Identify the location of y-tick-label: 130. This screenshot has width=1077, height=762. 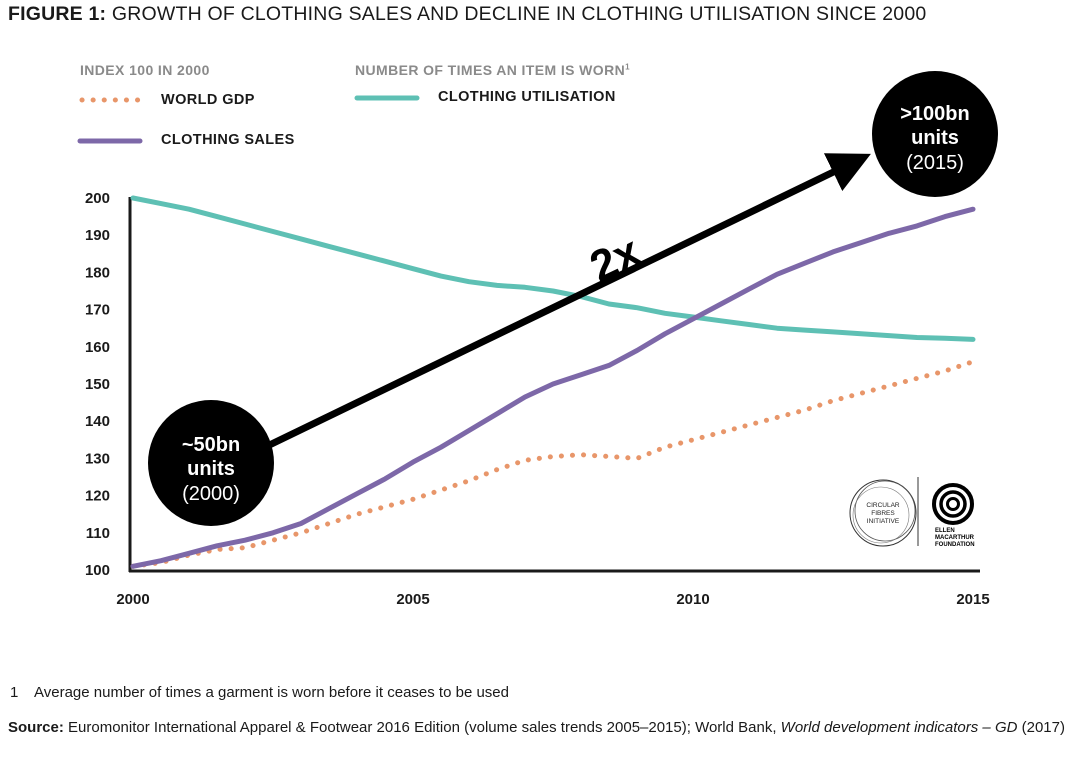
(97, 458).